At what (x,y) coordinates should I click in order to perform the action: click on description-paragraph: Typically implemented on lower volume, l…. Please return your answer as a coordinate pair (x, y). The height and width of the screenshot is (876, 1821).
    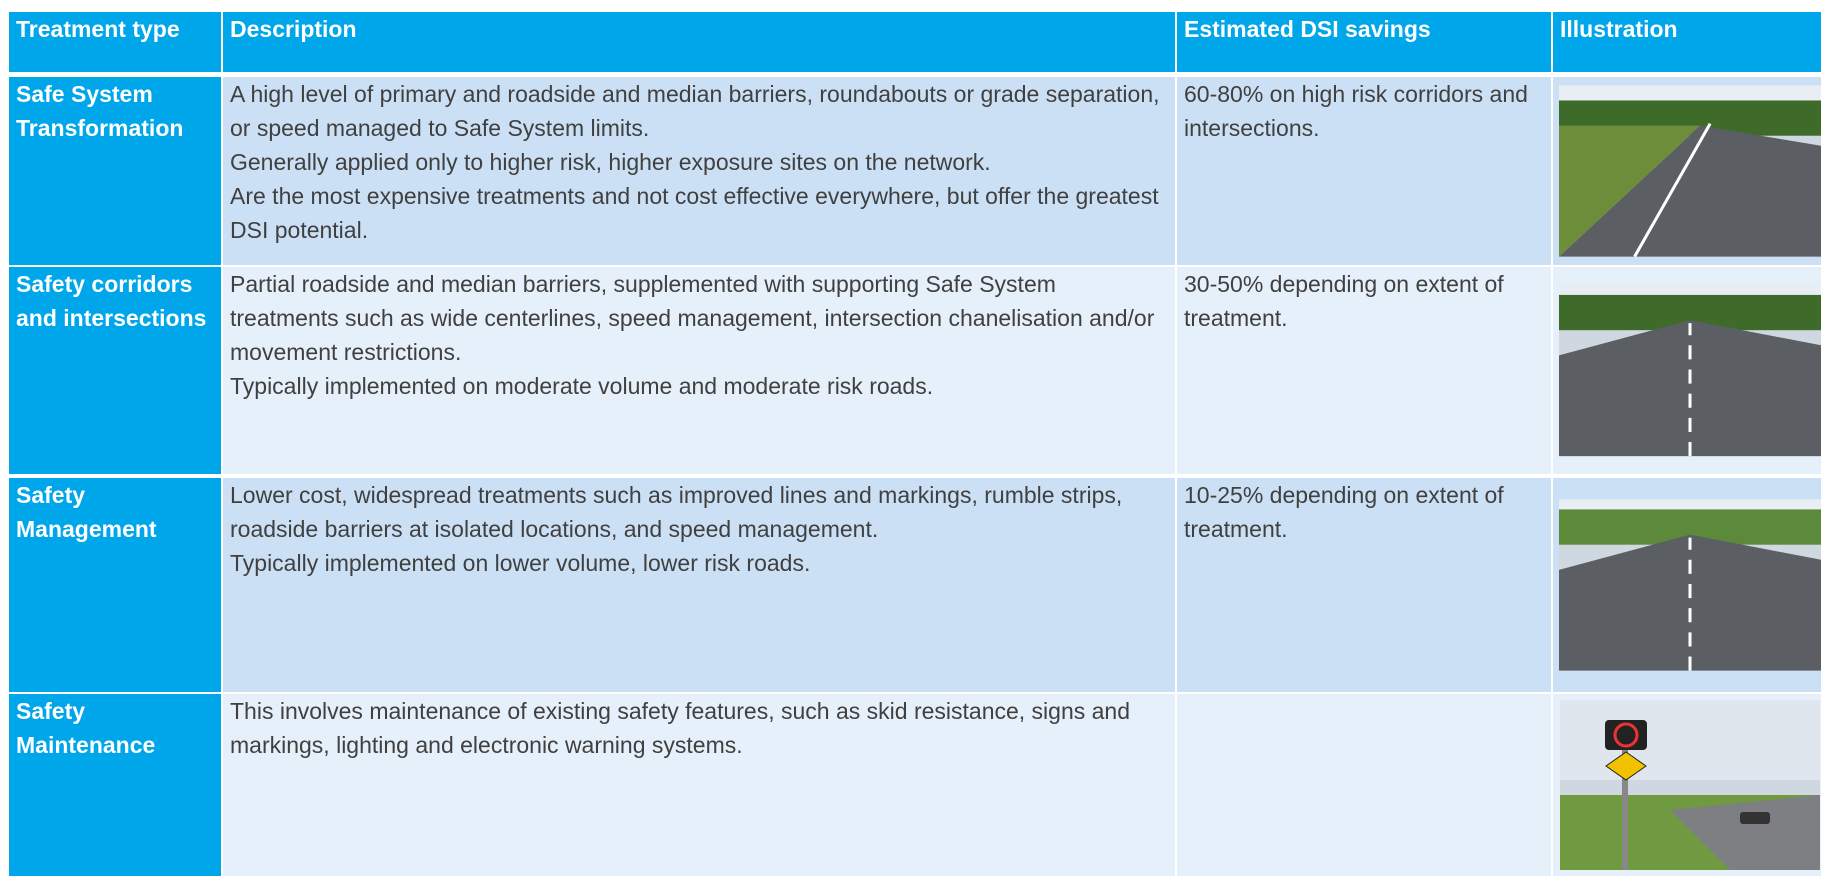
    Looking at the image, I should click on (520, 563).